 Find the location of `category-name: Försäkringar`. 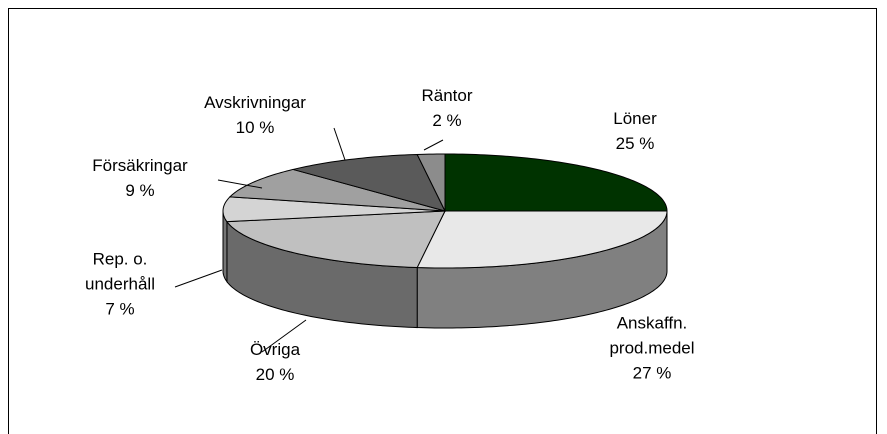

category-name: Försäkringar is located at coordinates (140, 165).